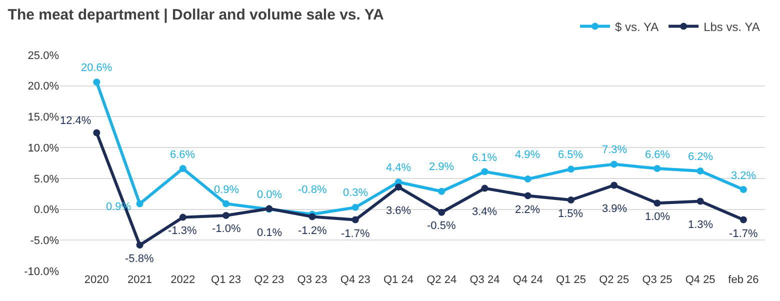 Image resolution: width=780 pixels, height=301 pixels. What do you see at coordinates (227, 190) in the screenshot?
I see `data-label: 0.9%` at bounding box center [227, 190].